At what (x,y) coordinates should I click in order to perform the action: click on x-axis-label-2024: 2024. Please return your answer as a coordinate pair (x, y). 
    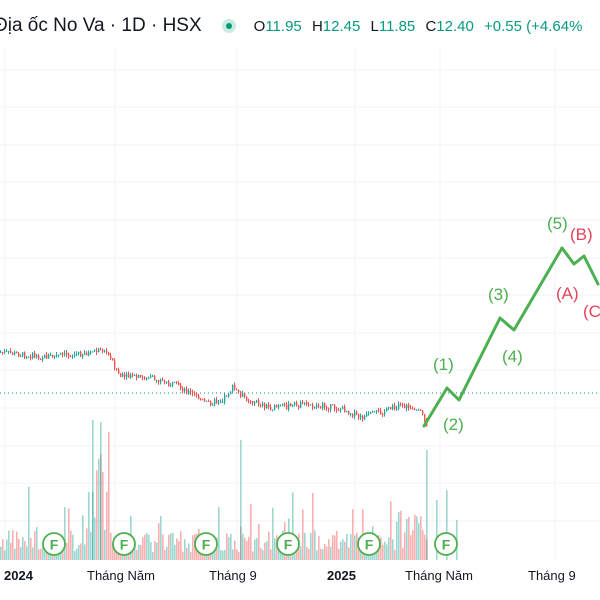
    Looking at the image, I should click on (18, 575).